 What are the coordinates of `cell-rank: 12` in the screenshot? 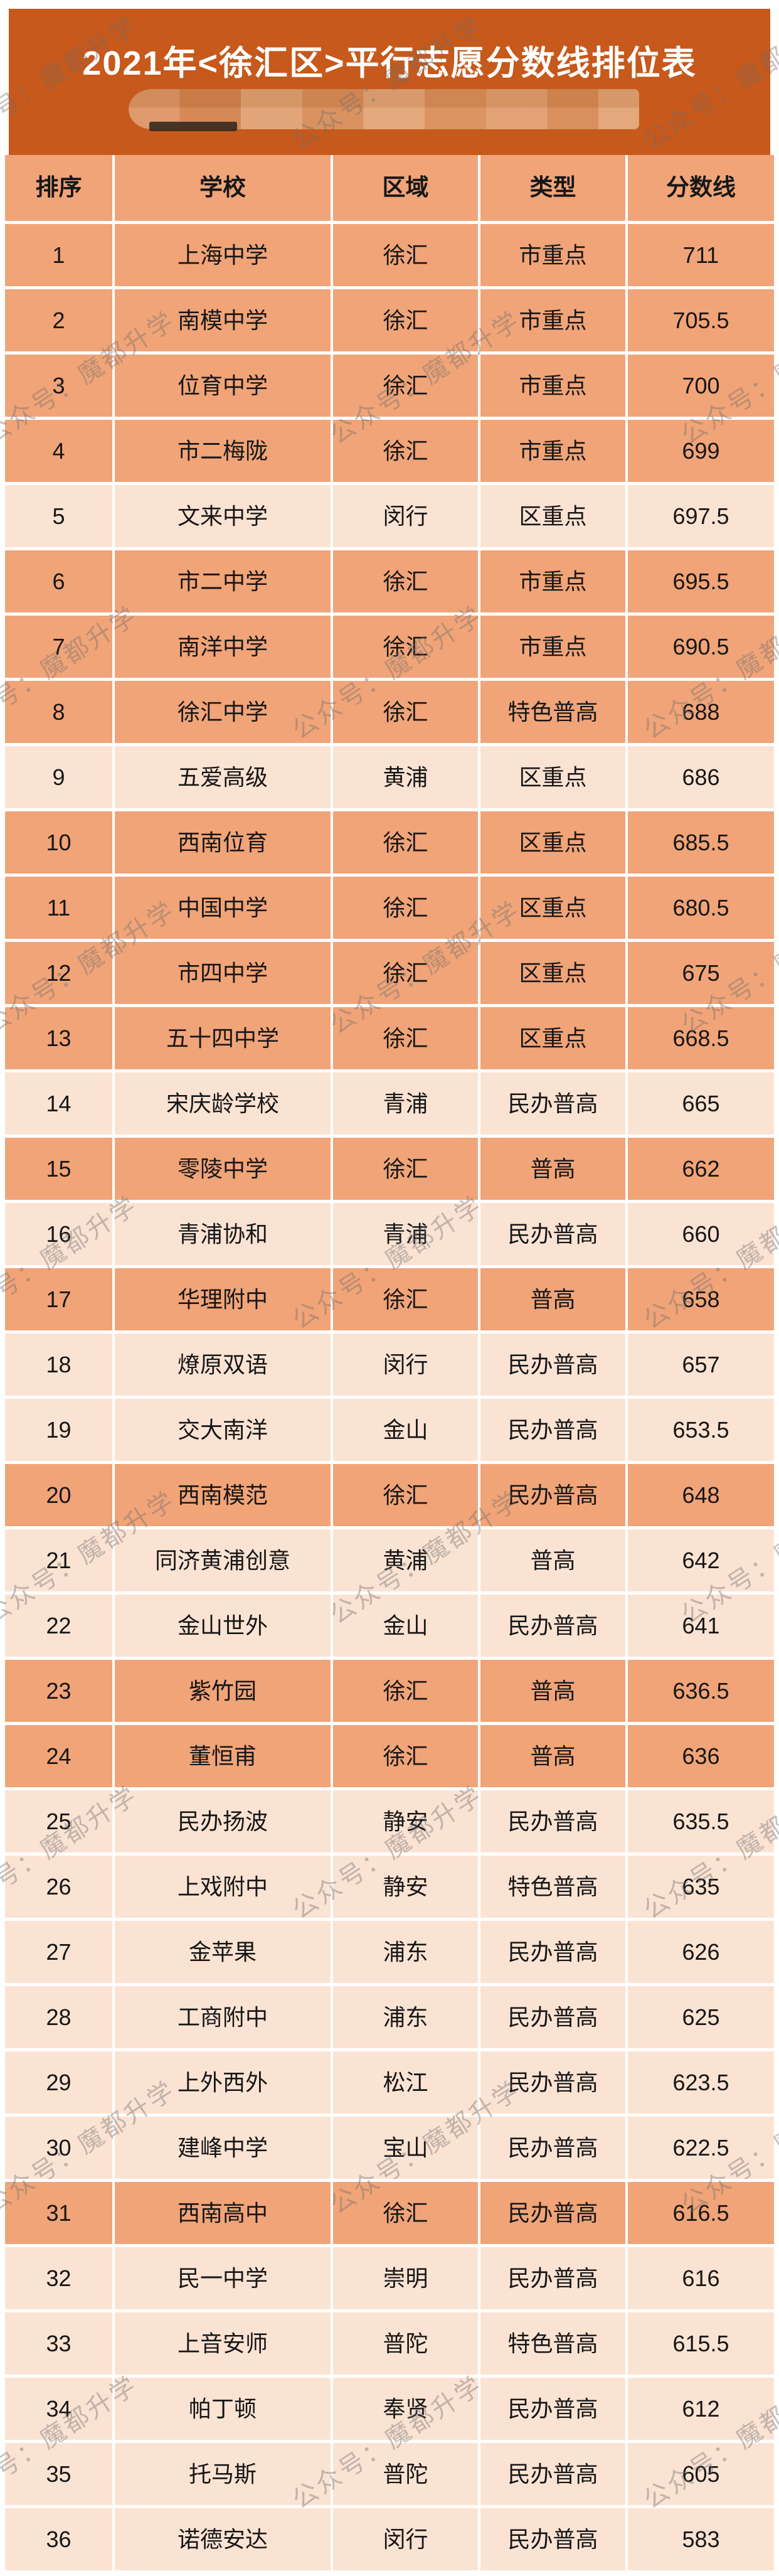 It's located at (58, 973).